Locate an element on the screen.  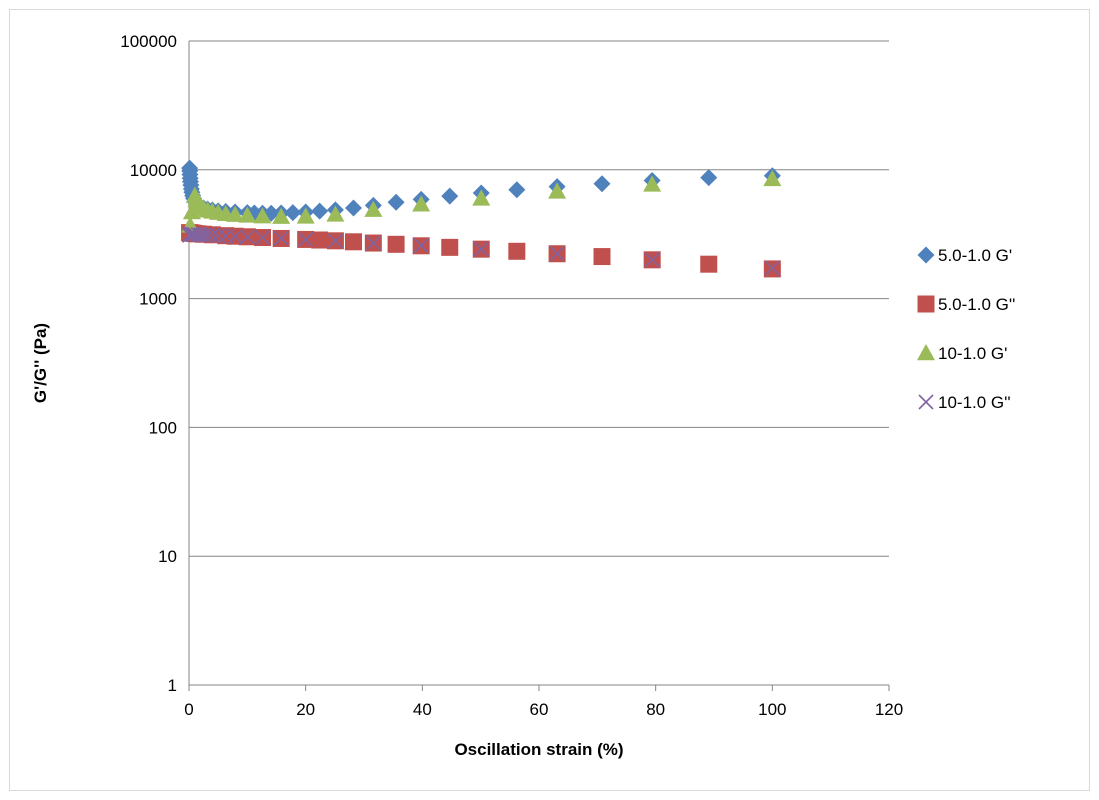
y-tick-label: 1 is located at coordinates (172, 685).